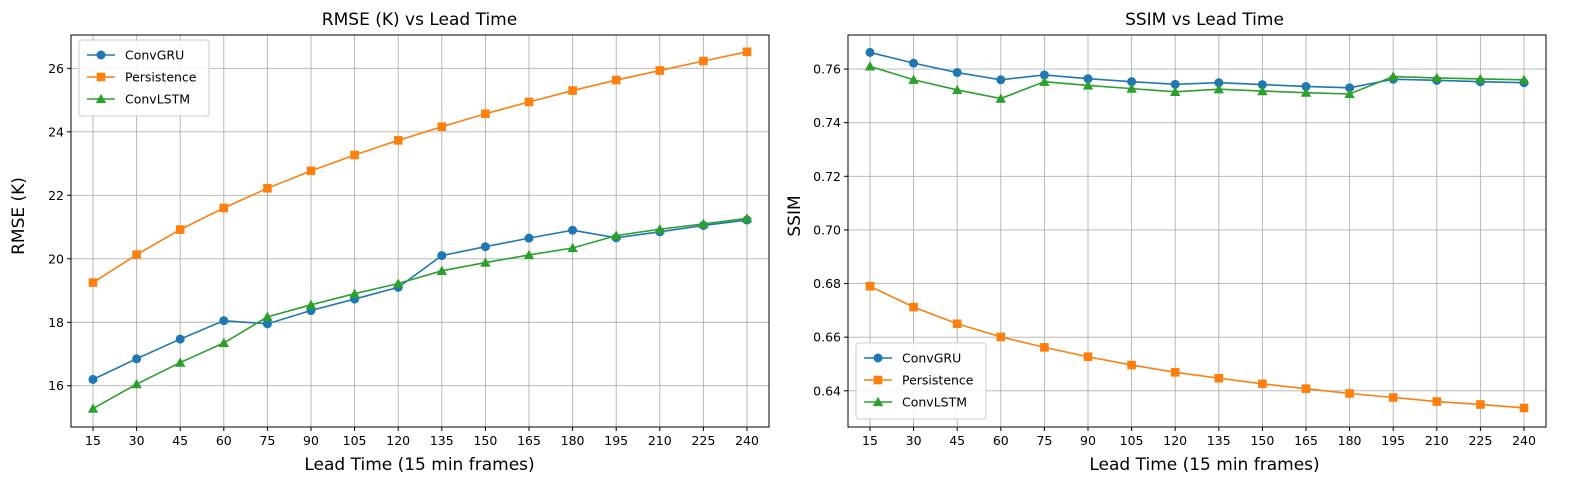  What do you see at coordinates (938, 380) in the screenshot?
I see `legend-label-persistence: Persistence` at bounding box center [938, 380].